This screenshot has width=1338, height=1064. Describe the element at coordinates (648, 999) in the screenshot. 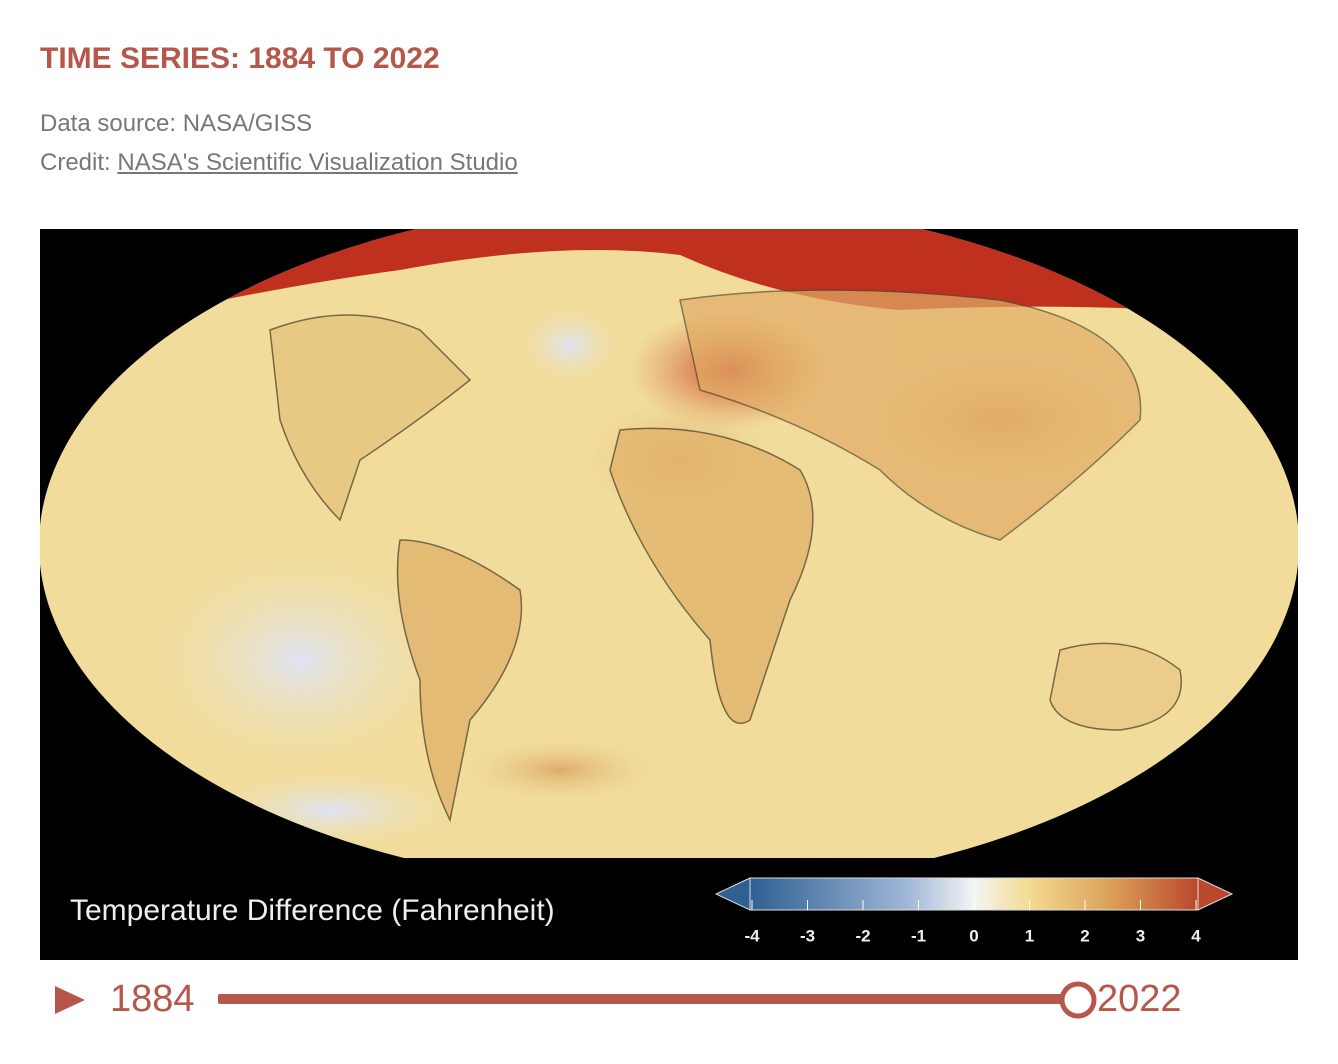

I see `slider-track` at that location.